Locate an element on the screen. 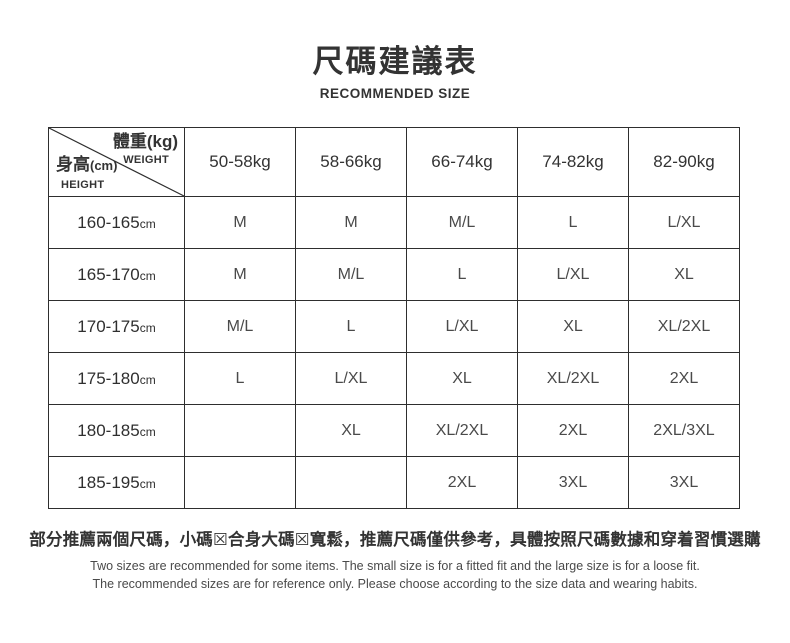 The height and width of the screenshot is (643, 790). weight-header-cell: 58-66kg is located at coordinates (351, 162).